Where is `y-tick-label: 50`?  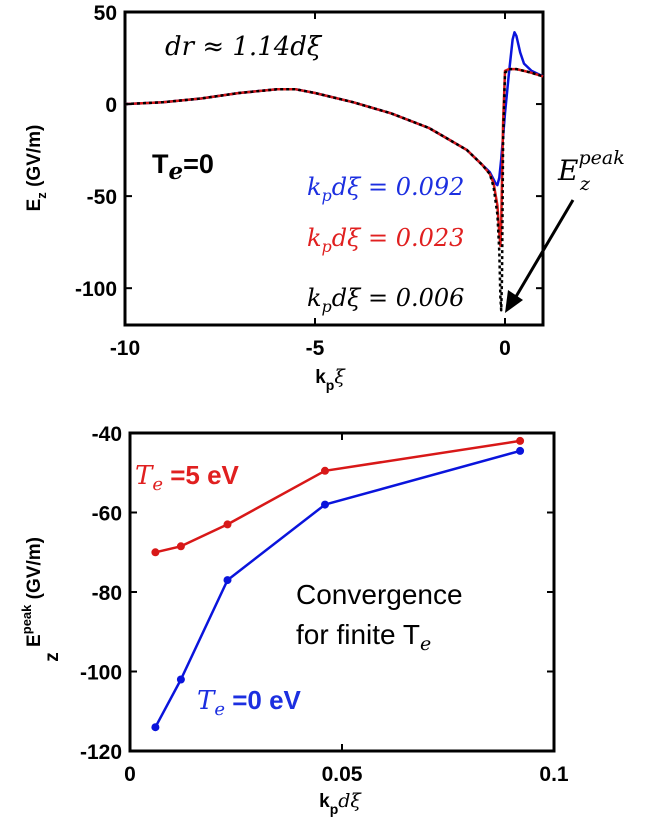 y-tick-label: 50 is located at coordinates (105, 13).